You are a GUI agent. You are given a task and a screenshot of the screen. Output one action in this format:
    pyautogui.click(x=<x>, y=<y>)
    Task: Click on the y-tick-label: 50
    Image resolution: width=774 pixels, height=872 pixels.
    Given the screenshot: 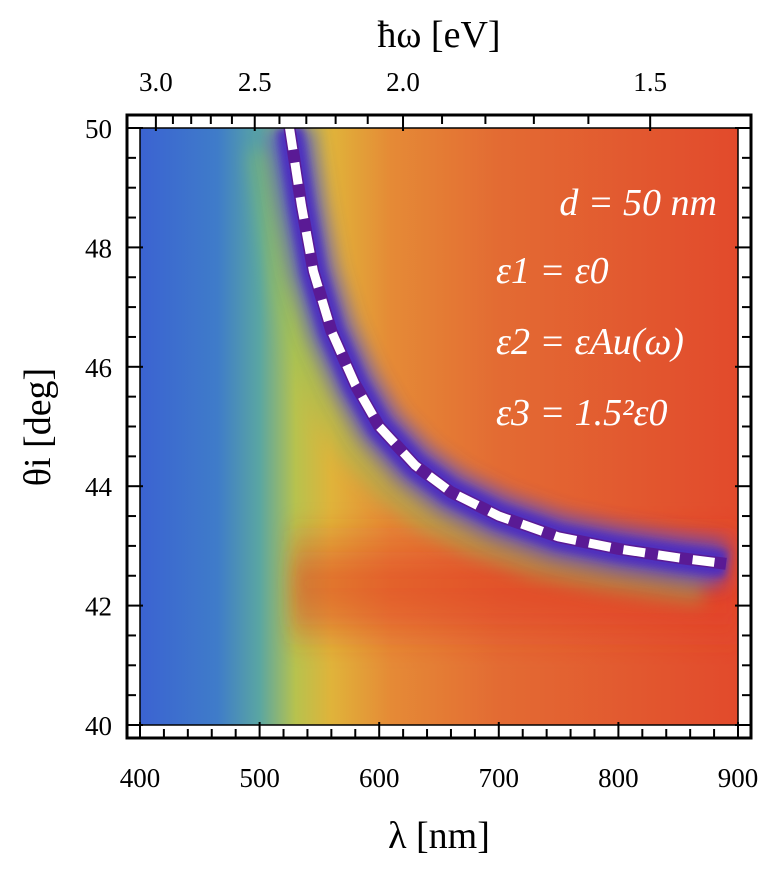 What is the action you would take?
    pyautogui.click(x=98, y=129)
    